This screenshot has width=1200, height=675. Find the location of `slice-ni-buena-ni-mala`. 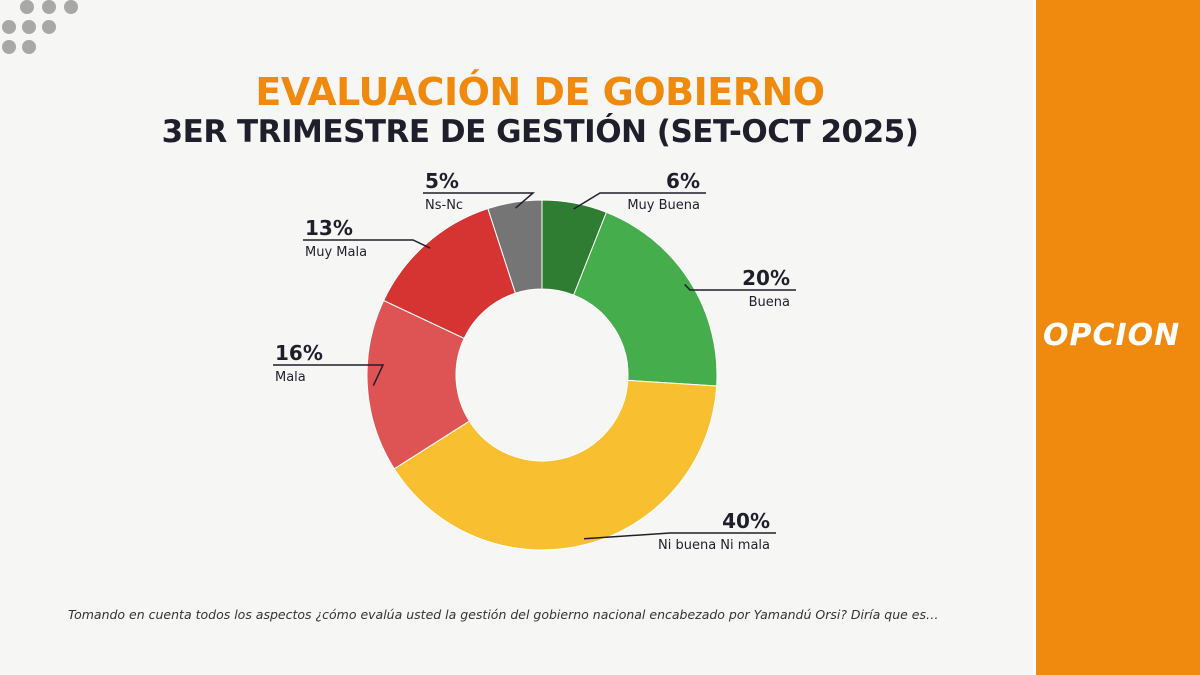

slice-ni-buena-ni-mala is located at coordinates (555, 465).